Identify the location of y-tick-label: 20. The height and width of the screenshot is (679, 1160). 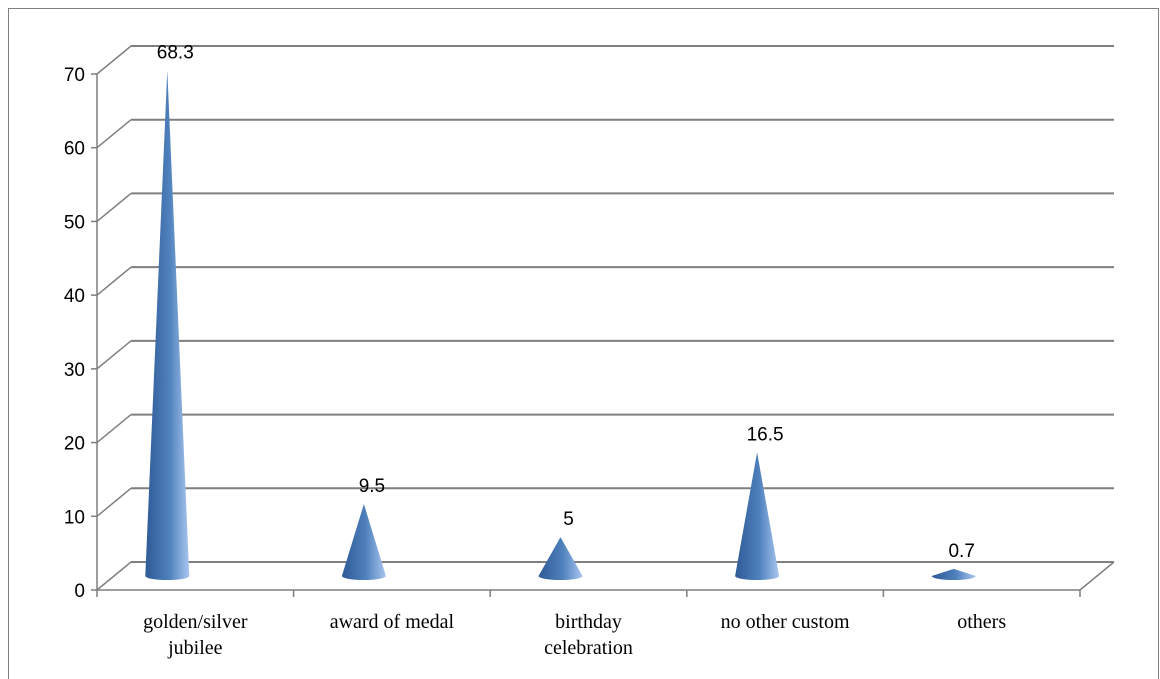
(74, 444).